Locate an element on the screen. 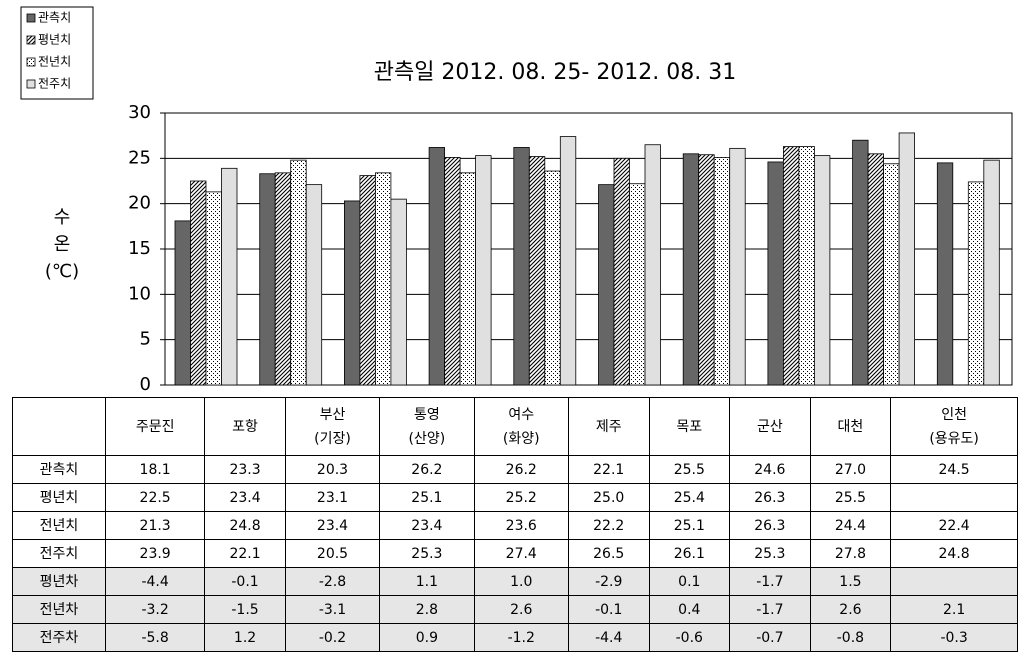 The width and height of the screenshot is (1024, 659). difference-cell: -1.5 is located at coordinates (245, 609).